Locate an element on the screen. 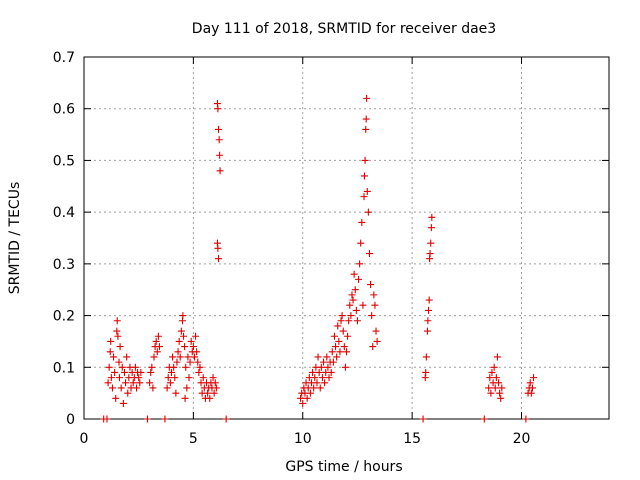 This screenshot has width=640, height=480. y-axis-title: SRMTID / TECUs is located at coordinates (15, 238).